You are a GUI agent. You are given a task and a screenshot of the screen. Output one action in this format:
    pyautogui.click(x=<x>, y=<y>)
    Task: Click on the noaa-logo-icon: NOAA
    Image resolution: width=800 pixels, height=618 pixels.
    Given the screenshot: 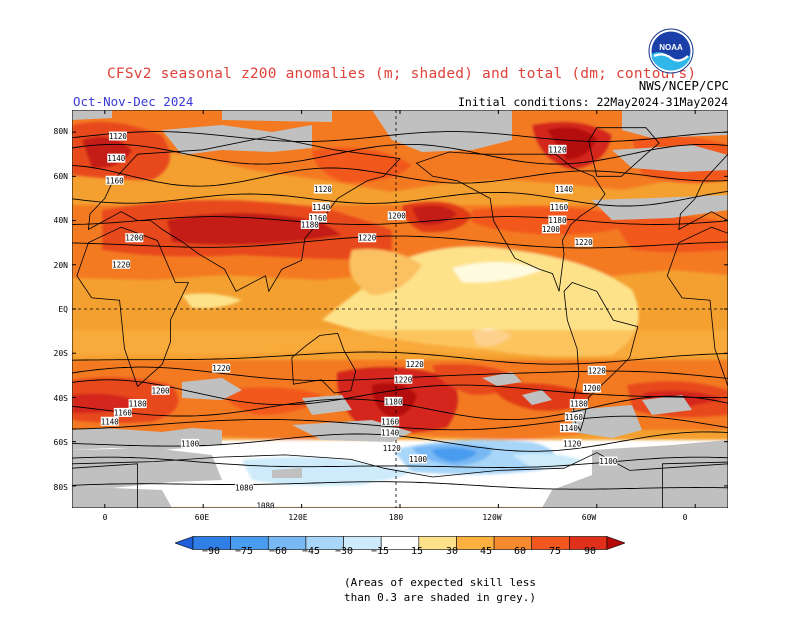 What is the action you would take?
    pyautogui.click(x=671, y=51)
    